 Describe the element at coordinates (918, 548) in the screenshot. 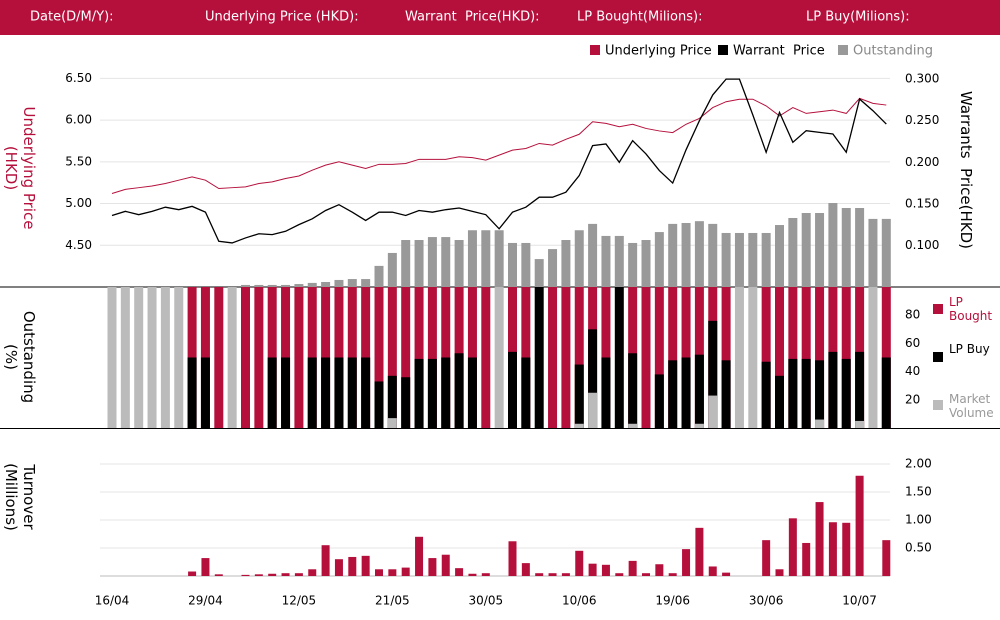

I see `tick-label: 0.50` at that location.